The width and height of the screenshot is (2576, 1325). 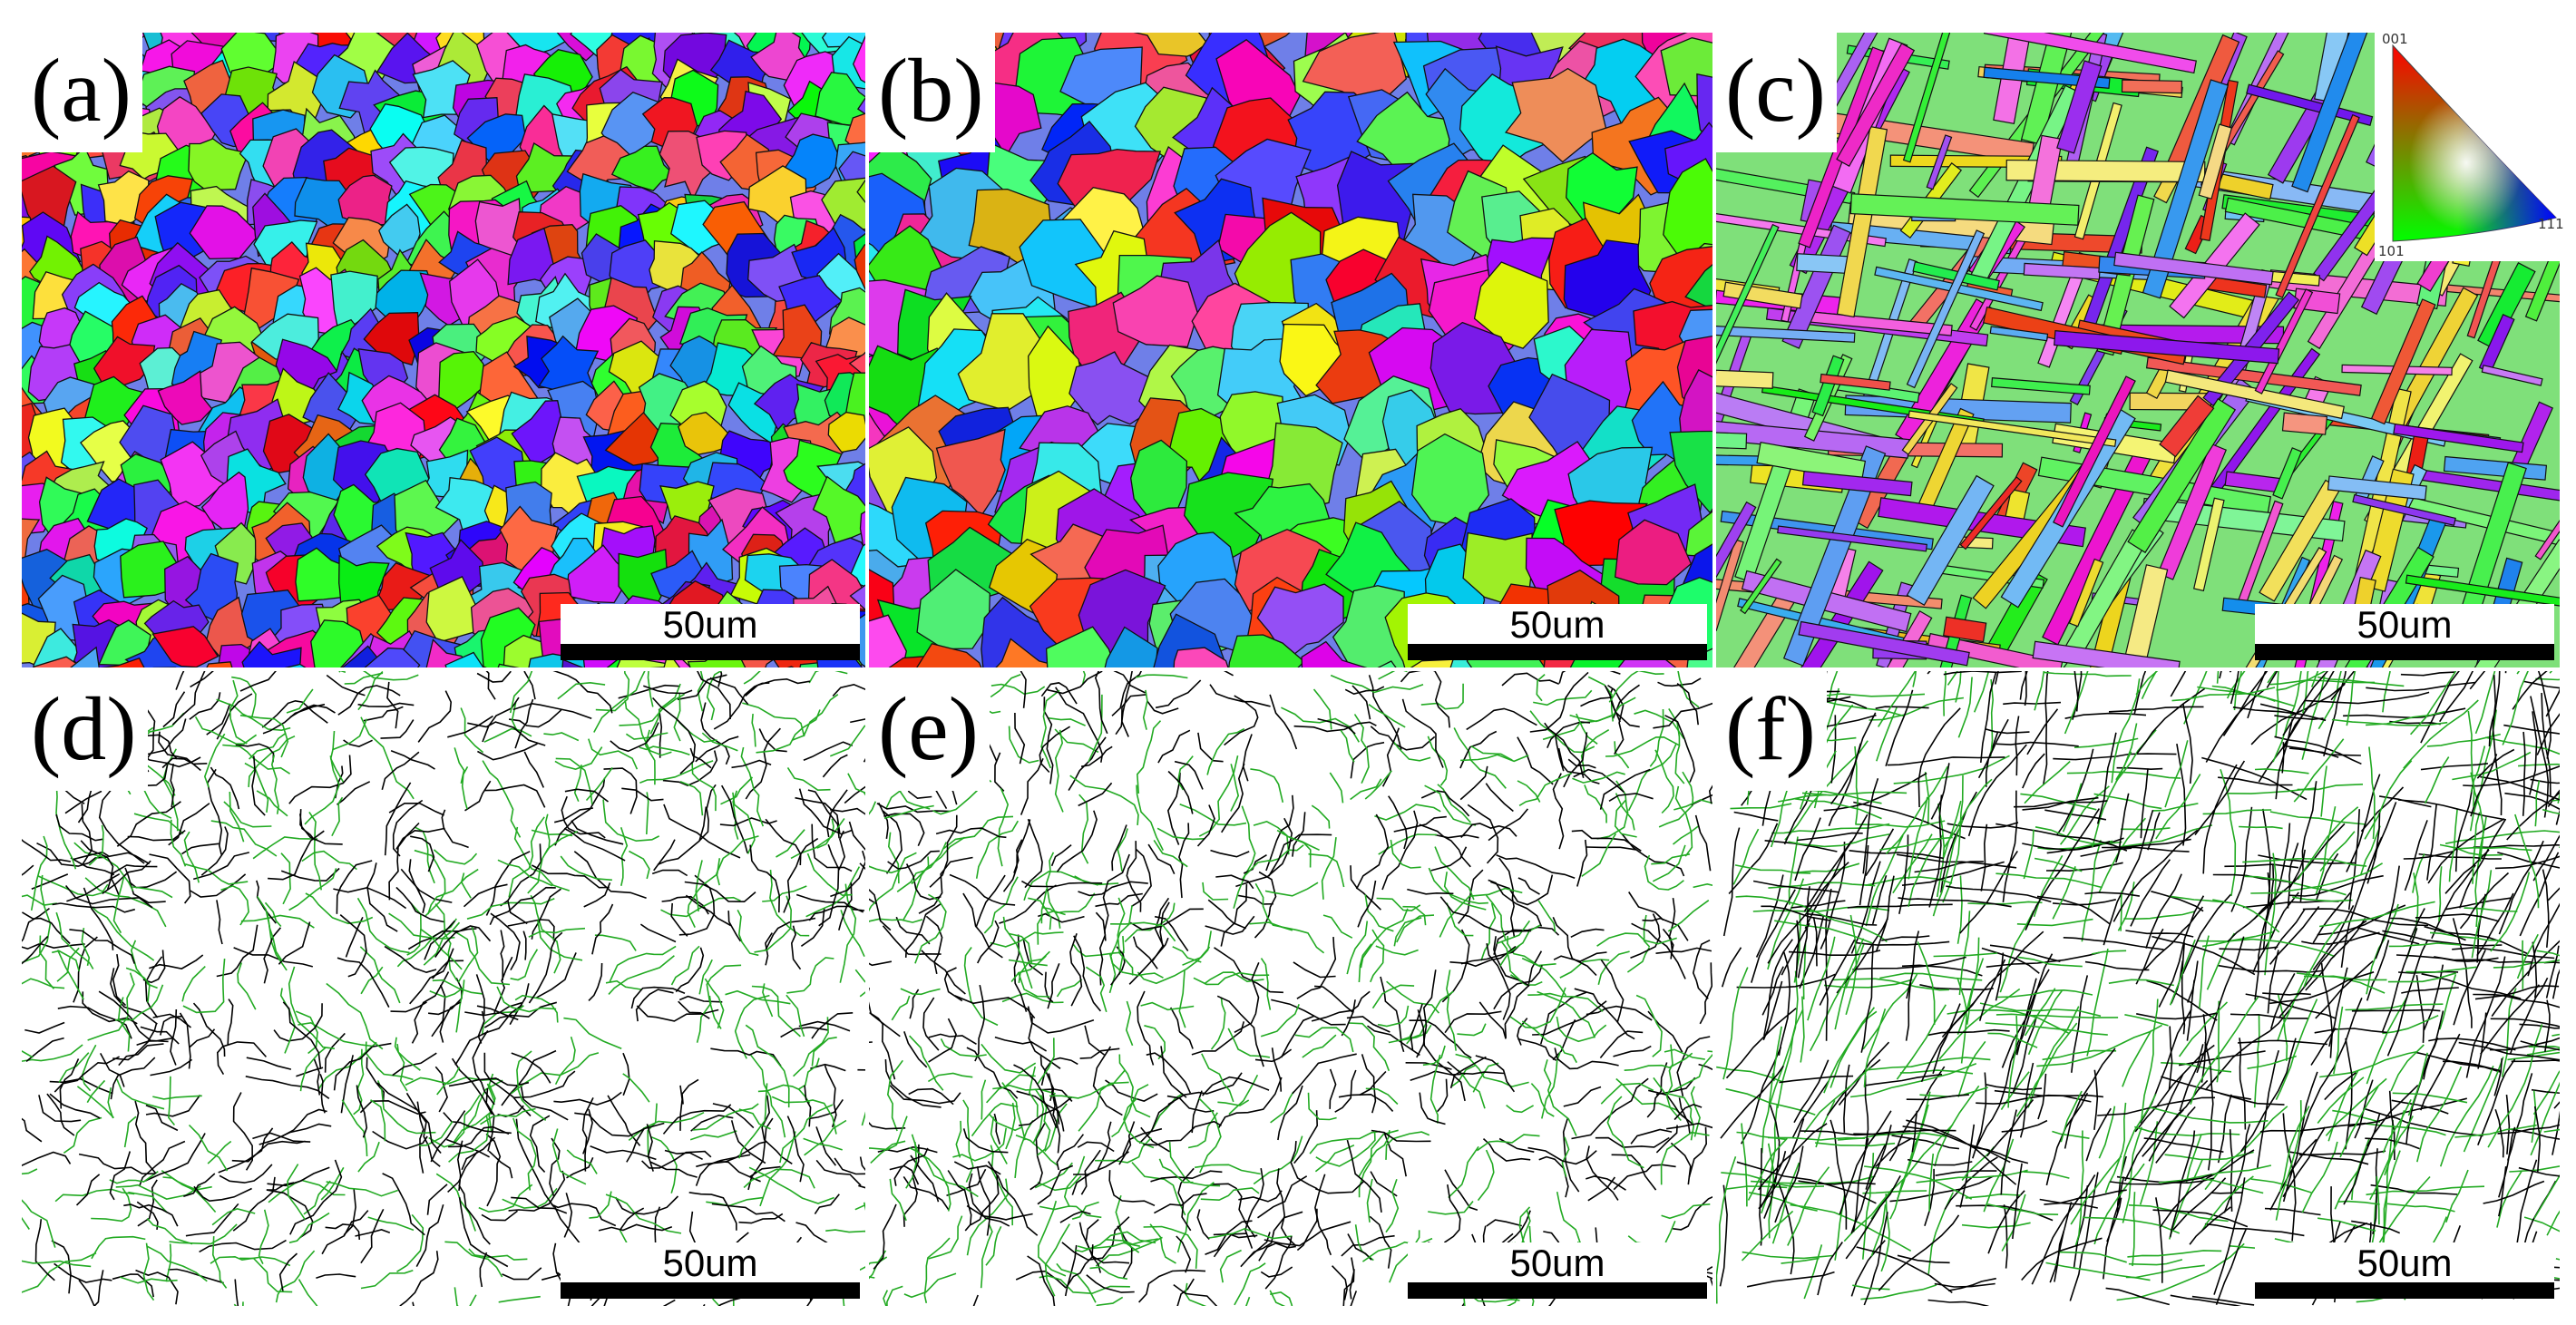 What do you see at coordinates (1557, 652) in the screenshot?
I see `scale-bar-line-b` at bounding box center [1557, 652].